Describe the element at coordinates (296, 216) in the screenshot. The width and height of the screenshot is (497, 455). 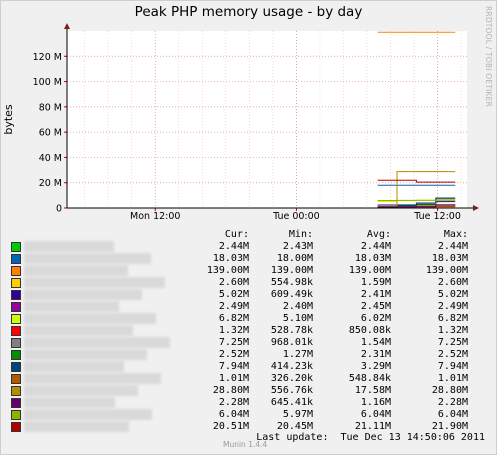
I see `x-tick-label: Tue 00:00` at that location.